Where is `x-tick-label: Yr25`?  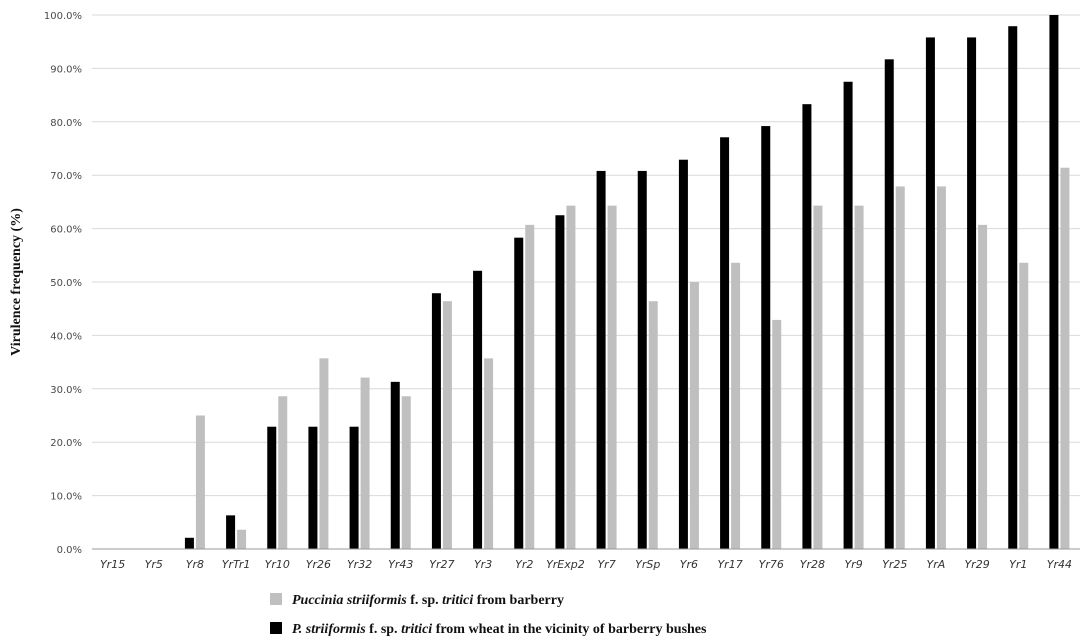 x-tick-label: Yr25 is located at coordinates (894, 564).